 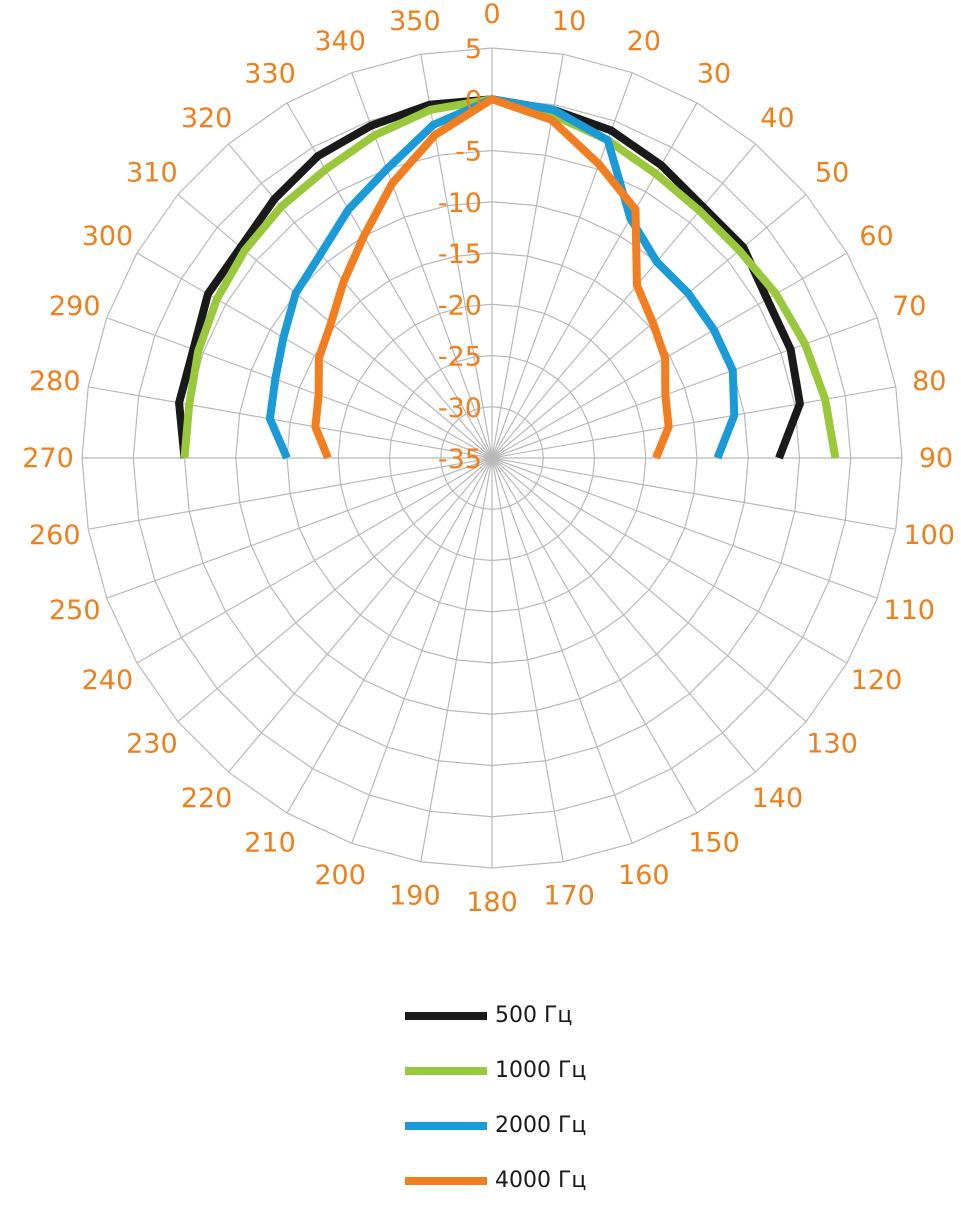 I want to click on angle-tick-label: 290, so click(x=75, y=306).